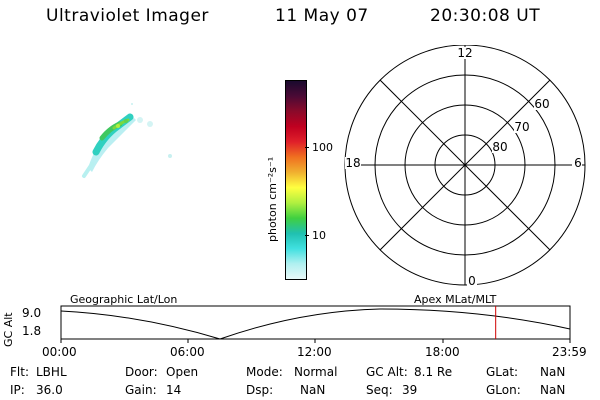 The image size is (600, 400). I want to click on time-tick-2359: 23:59, so click(569, 352).